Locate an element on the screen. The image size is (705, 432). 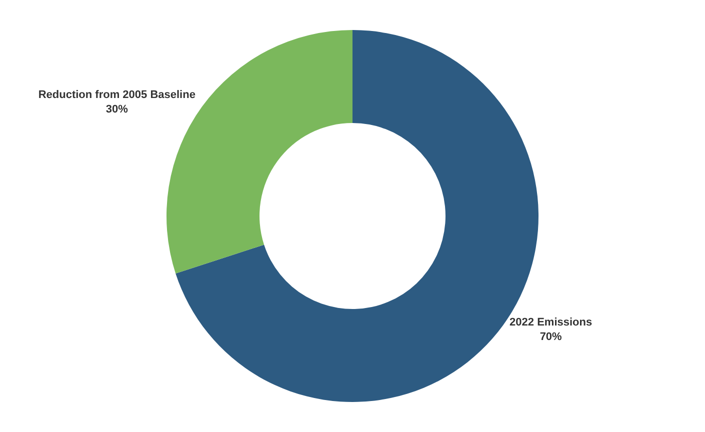
slice-label: 2022 Emissions is located at coordinates (551, 322).